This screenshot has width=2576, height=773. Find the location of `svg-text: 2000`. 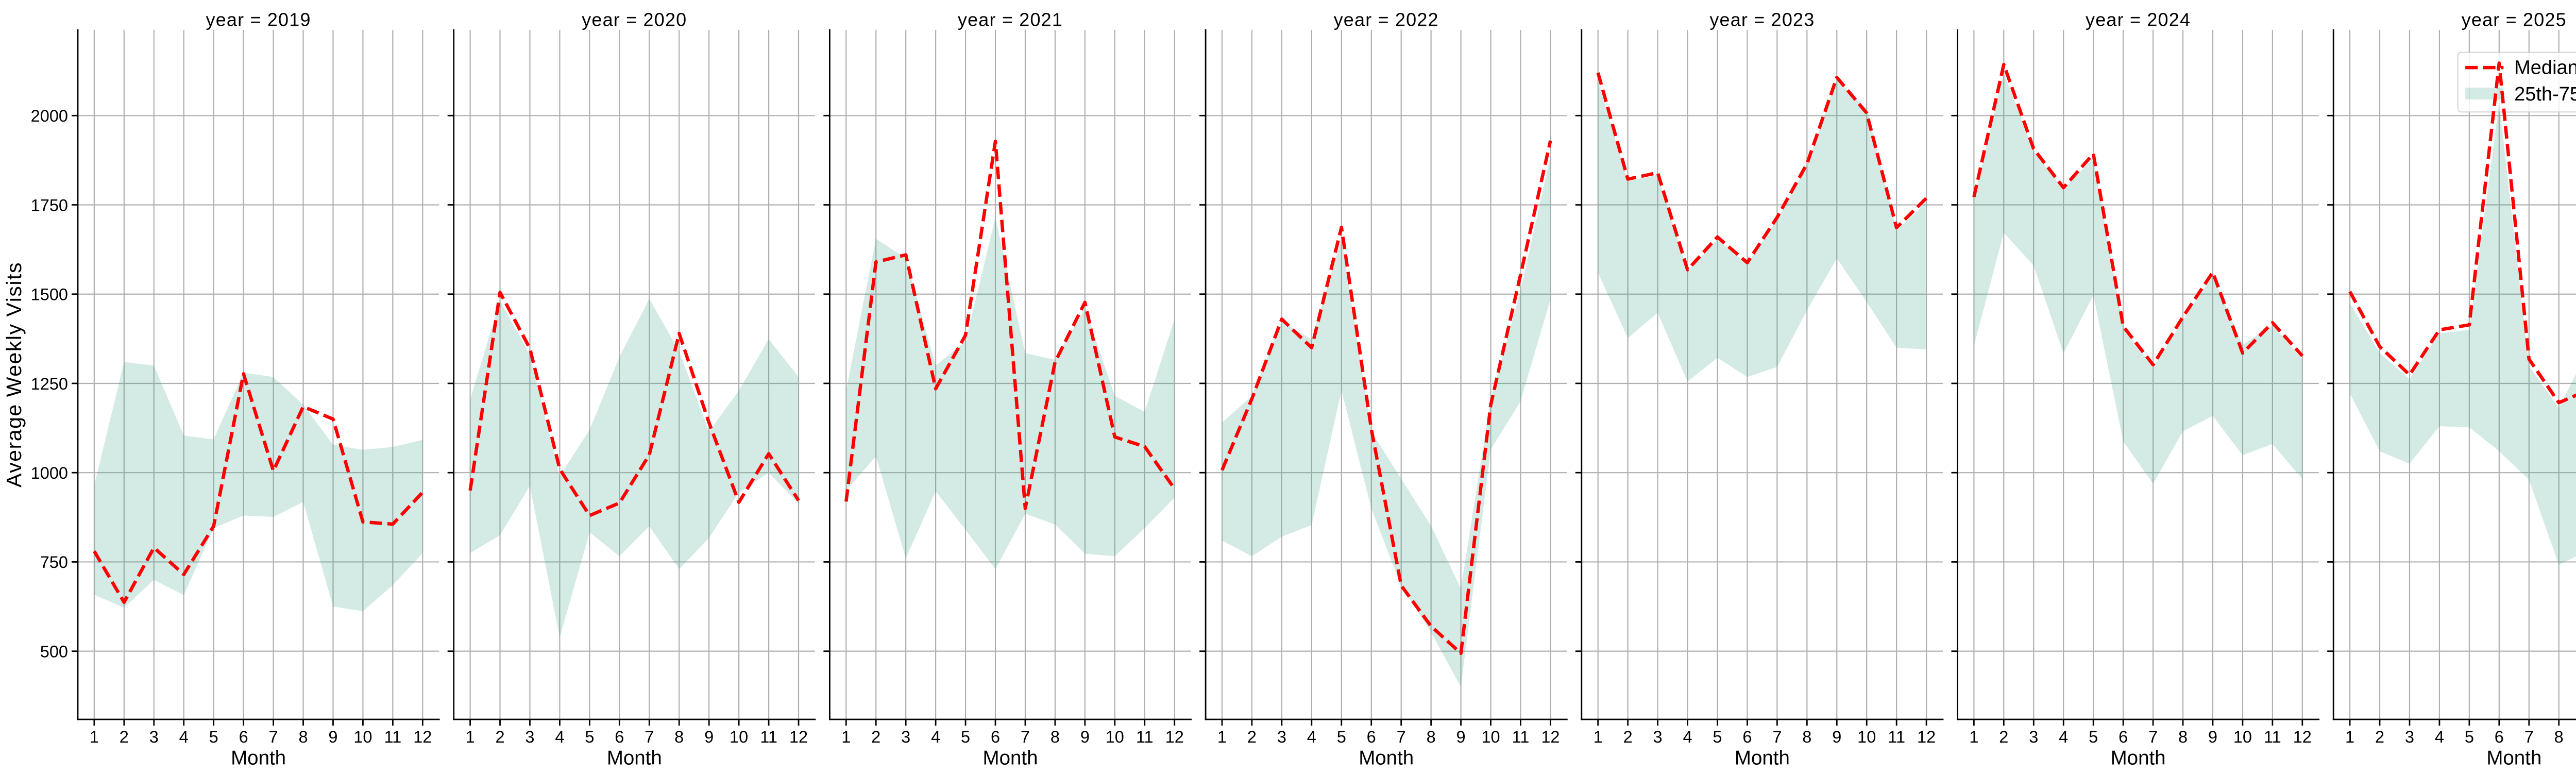

svg-text: 2000 is located at coordinates (49, 116).